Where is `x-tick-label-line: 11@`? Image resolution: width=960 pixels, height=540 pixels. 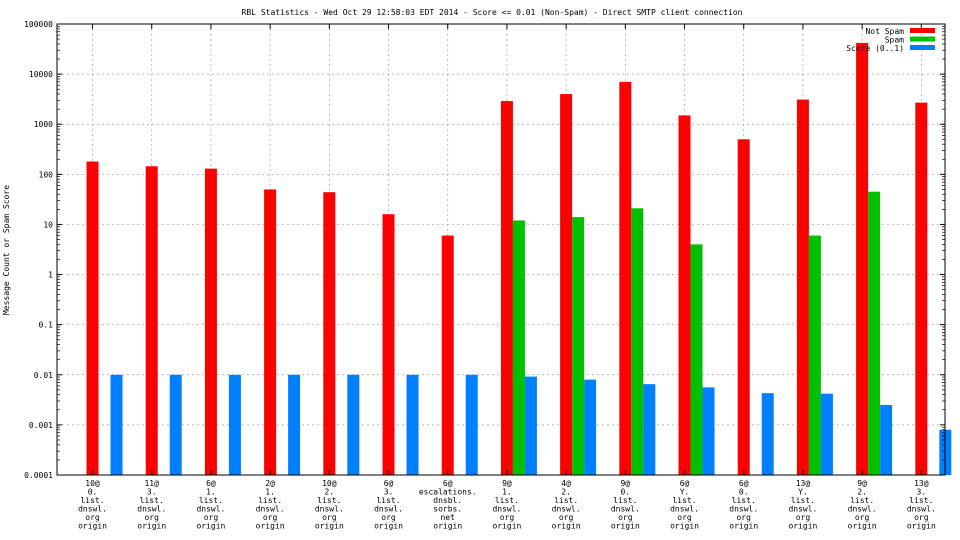 x-tick-label-line: 11@ is located at coordinates (151, 483).